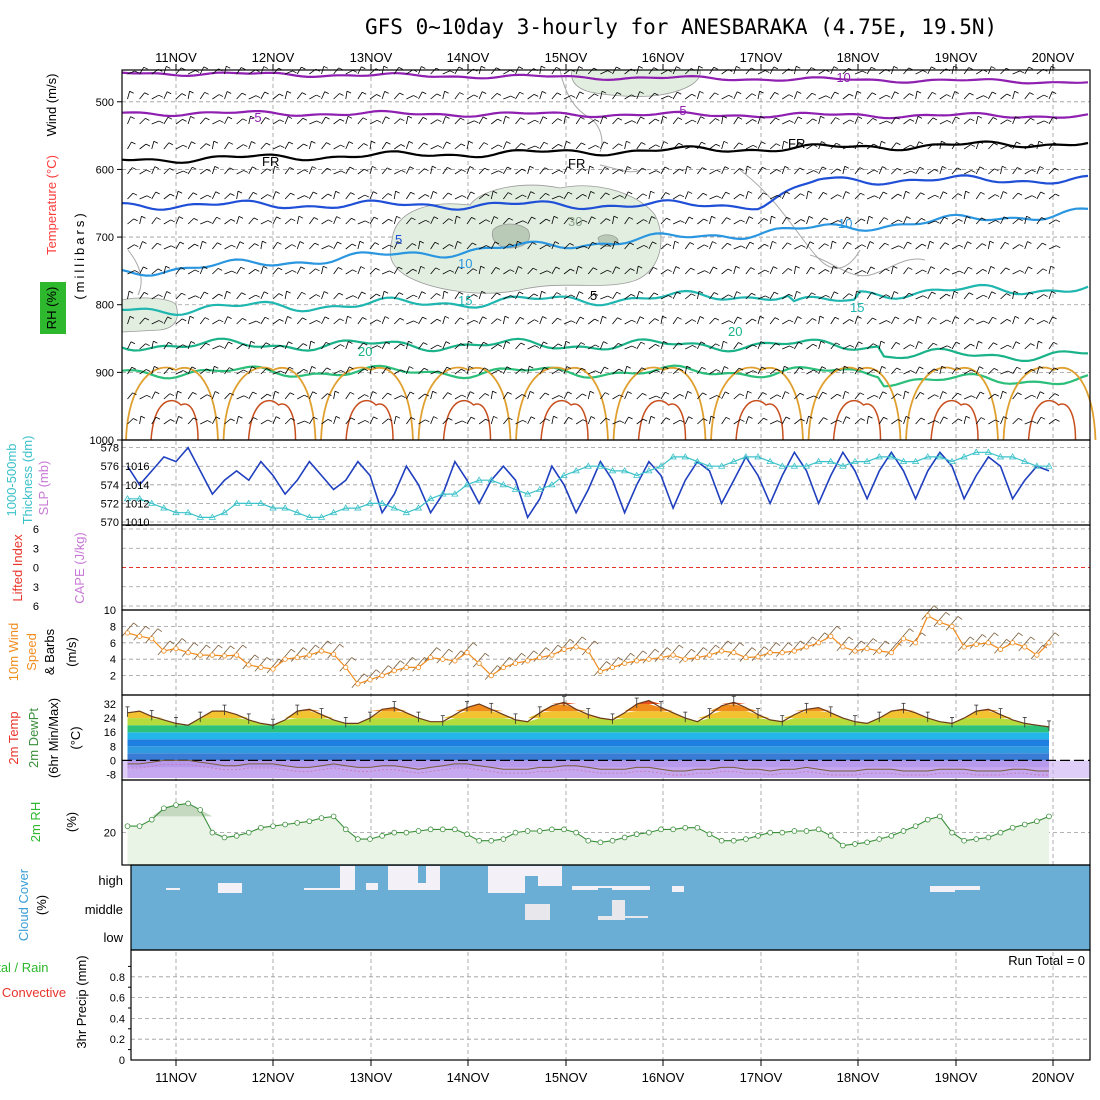 This screenshot has width=1100, height=1100. What do you see at coordinates (967, 888) in the screenshot?
I see `cloud-high-block` at bounding box center [967, 888].